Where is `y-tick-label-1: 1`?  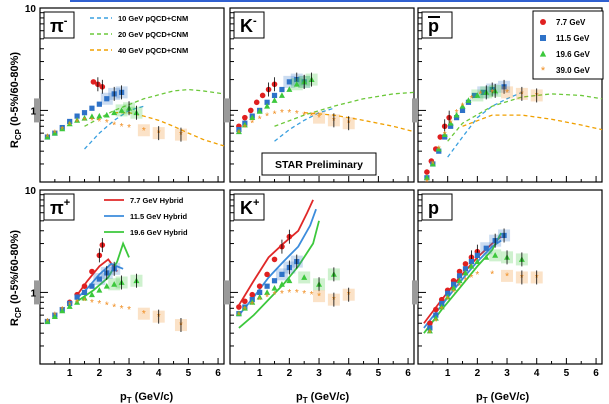 y-tick-label-1: 1 is located at coordinates (33, 293).